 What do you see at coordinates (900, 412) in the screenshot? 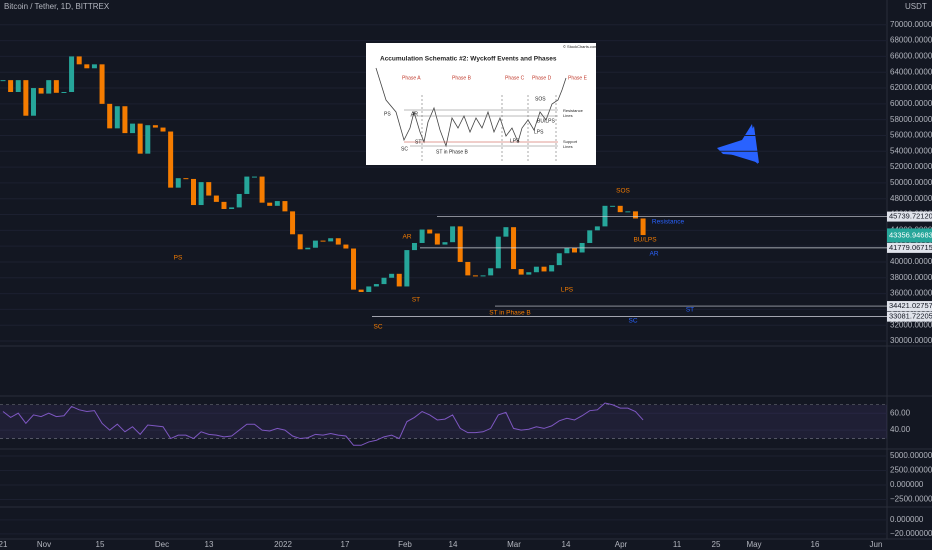
I see `y-tick-label: 60.00` at bounding box center [900, 412].